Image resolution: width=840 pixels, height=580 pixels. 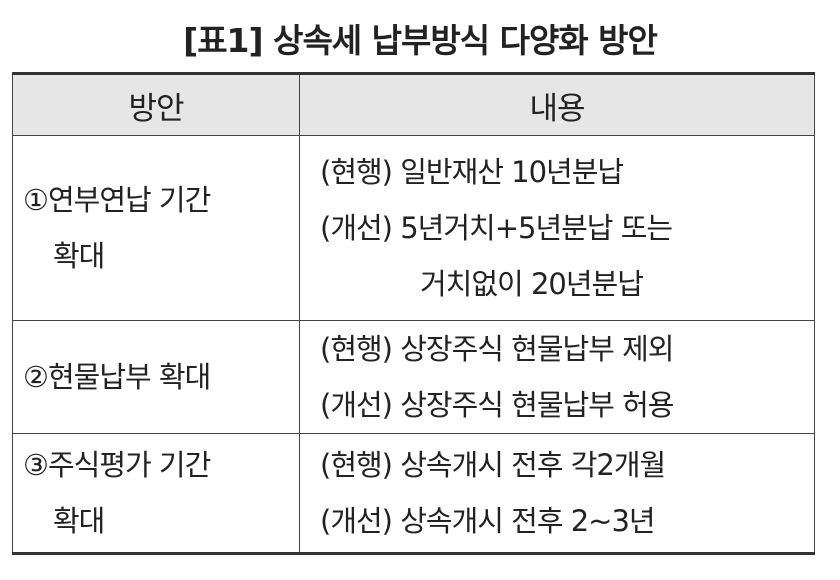 I want to click on content-line: (현행) 일반재산 10년분납, so click(x=472, y=172).